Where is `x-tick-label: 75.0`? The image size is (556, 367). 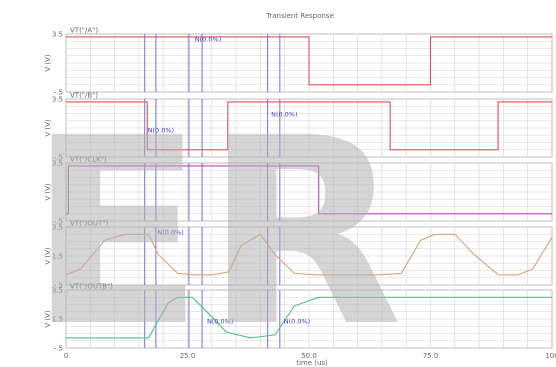 x-tick-label: 75.0 is located at coordinates (431, 356).